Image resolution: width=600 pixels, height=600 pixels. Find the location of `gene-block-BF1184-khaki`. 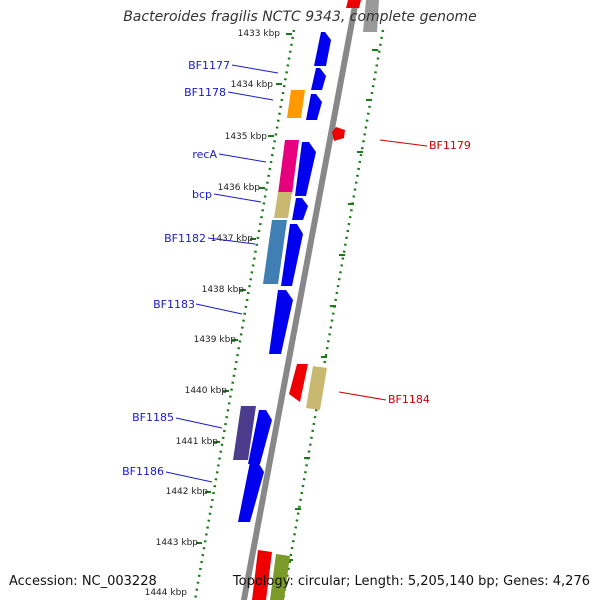

gene-block-BF1184-khaki is located at coordinates (316, 388).